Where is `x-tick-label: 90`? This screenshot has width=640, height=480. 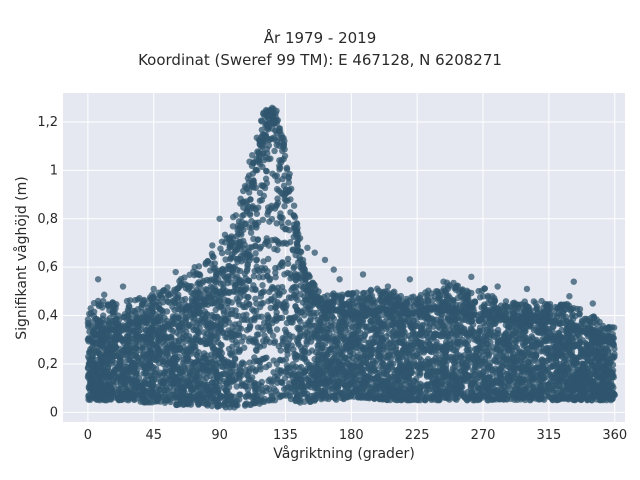
x-tick-label: 90 is located at coordinates (219, 435).